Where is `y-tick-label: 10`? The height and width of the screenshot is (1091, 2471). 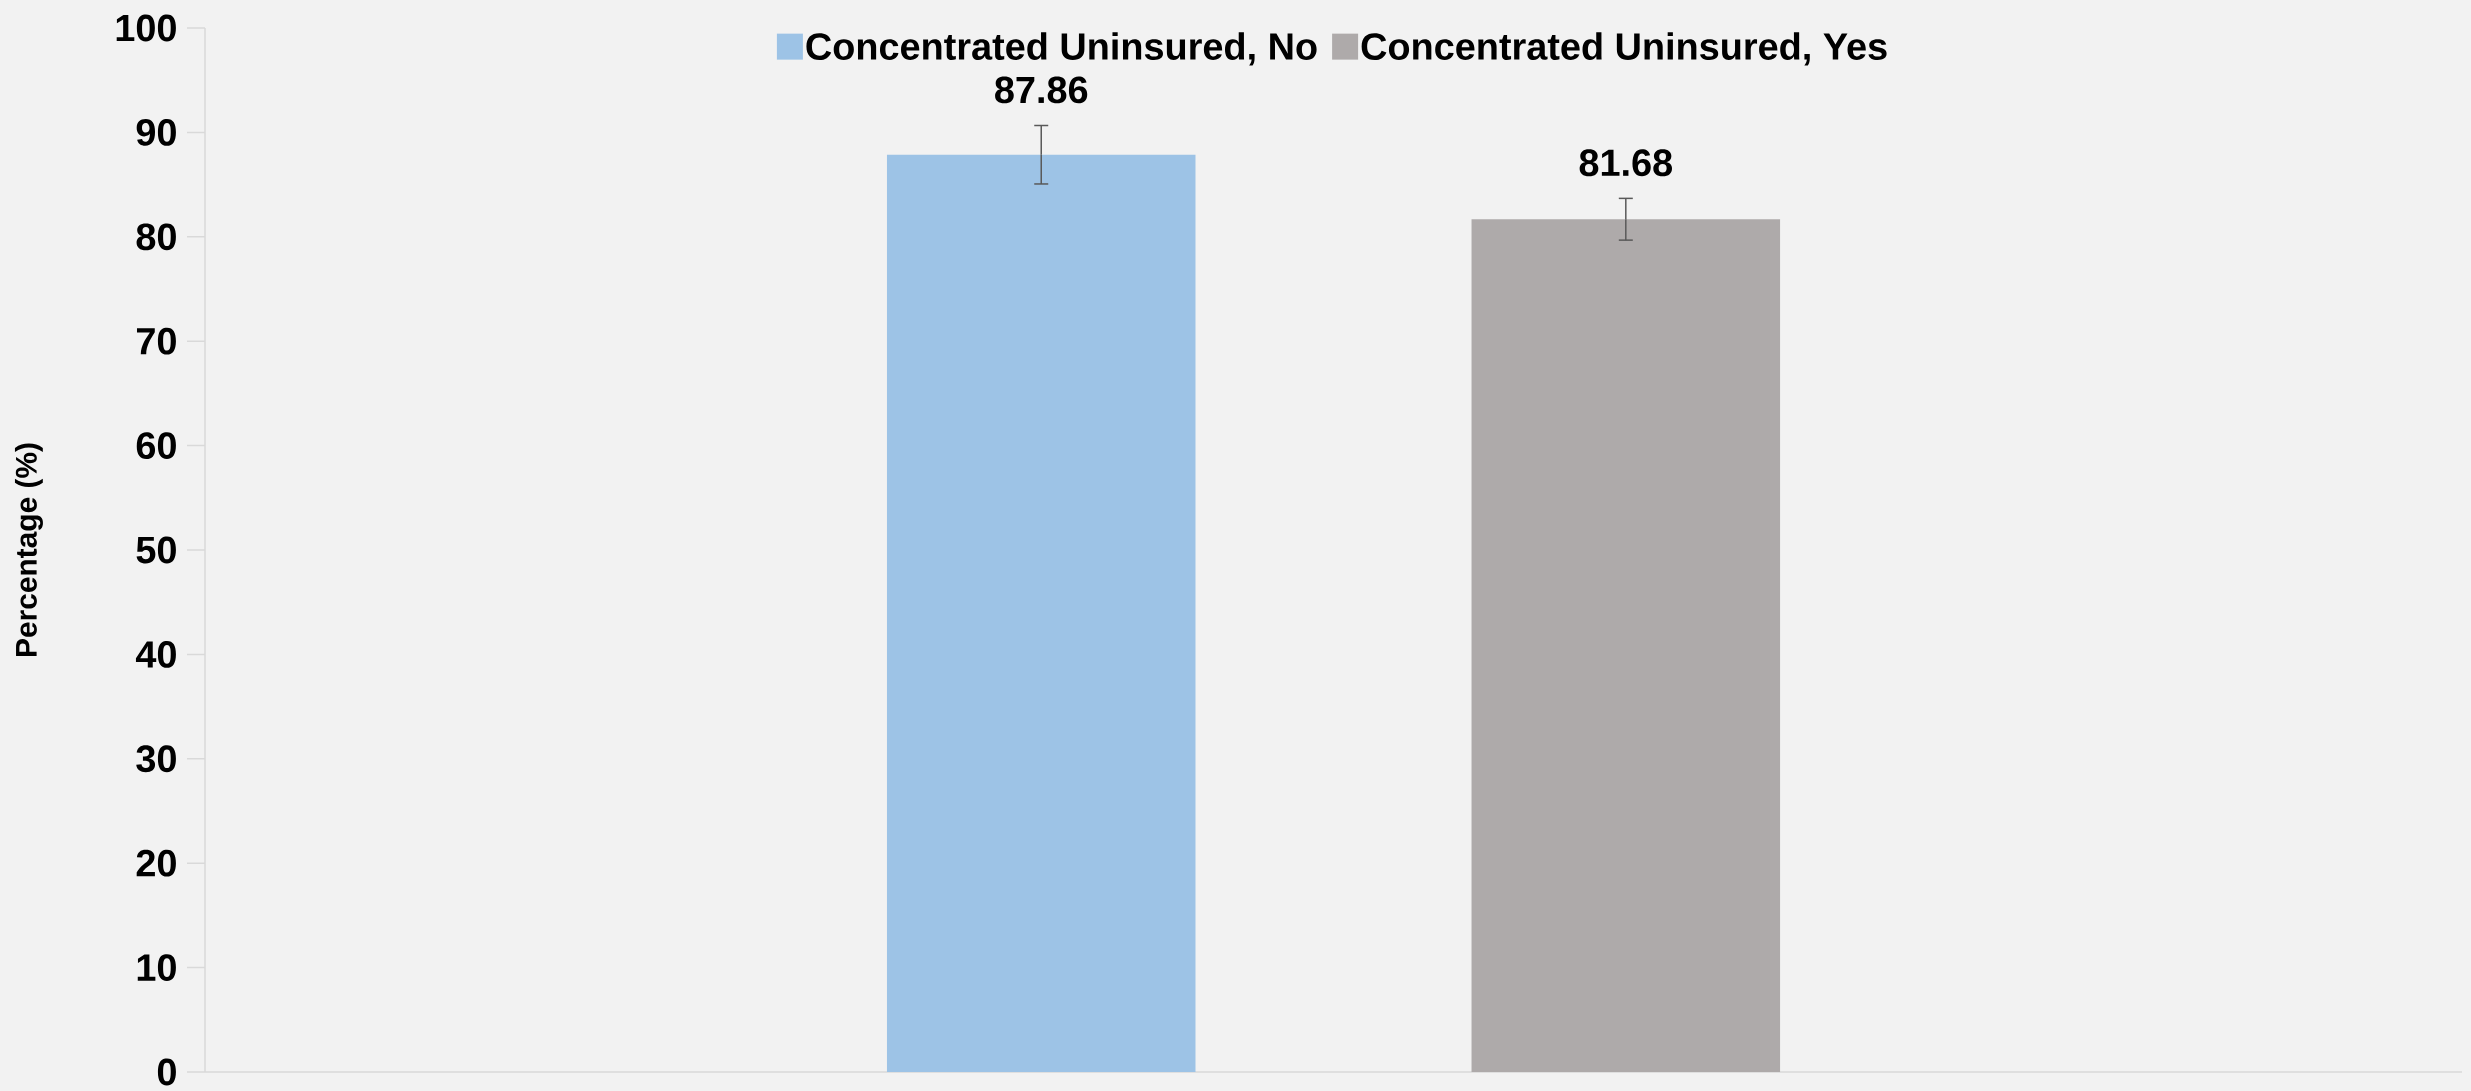 y-tick-label: 10 is located at coordinates (156, 968).